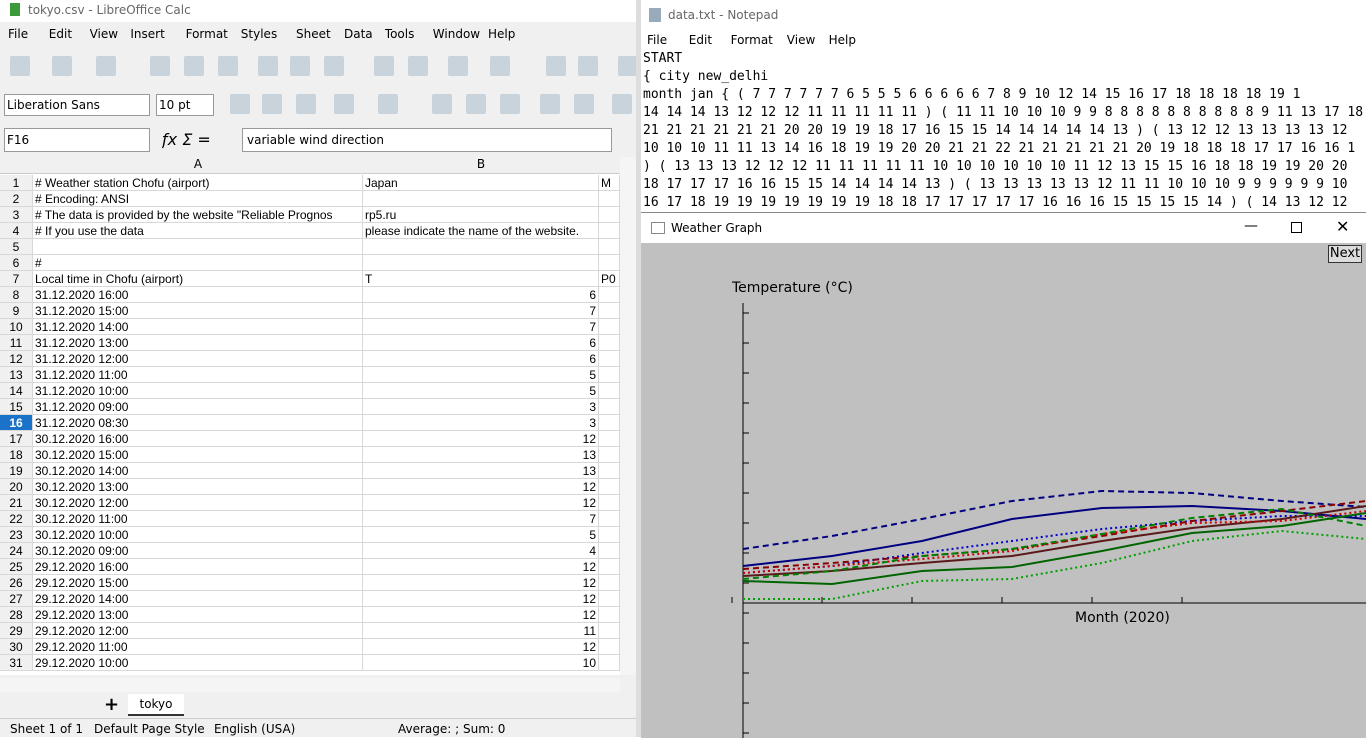  I want to click on column-header: A, so click(198, 165).